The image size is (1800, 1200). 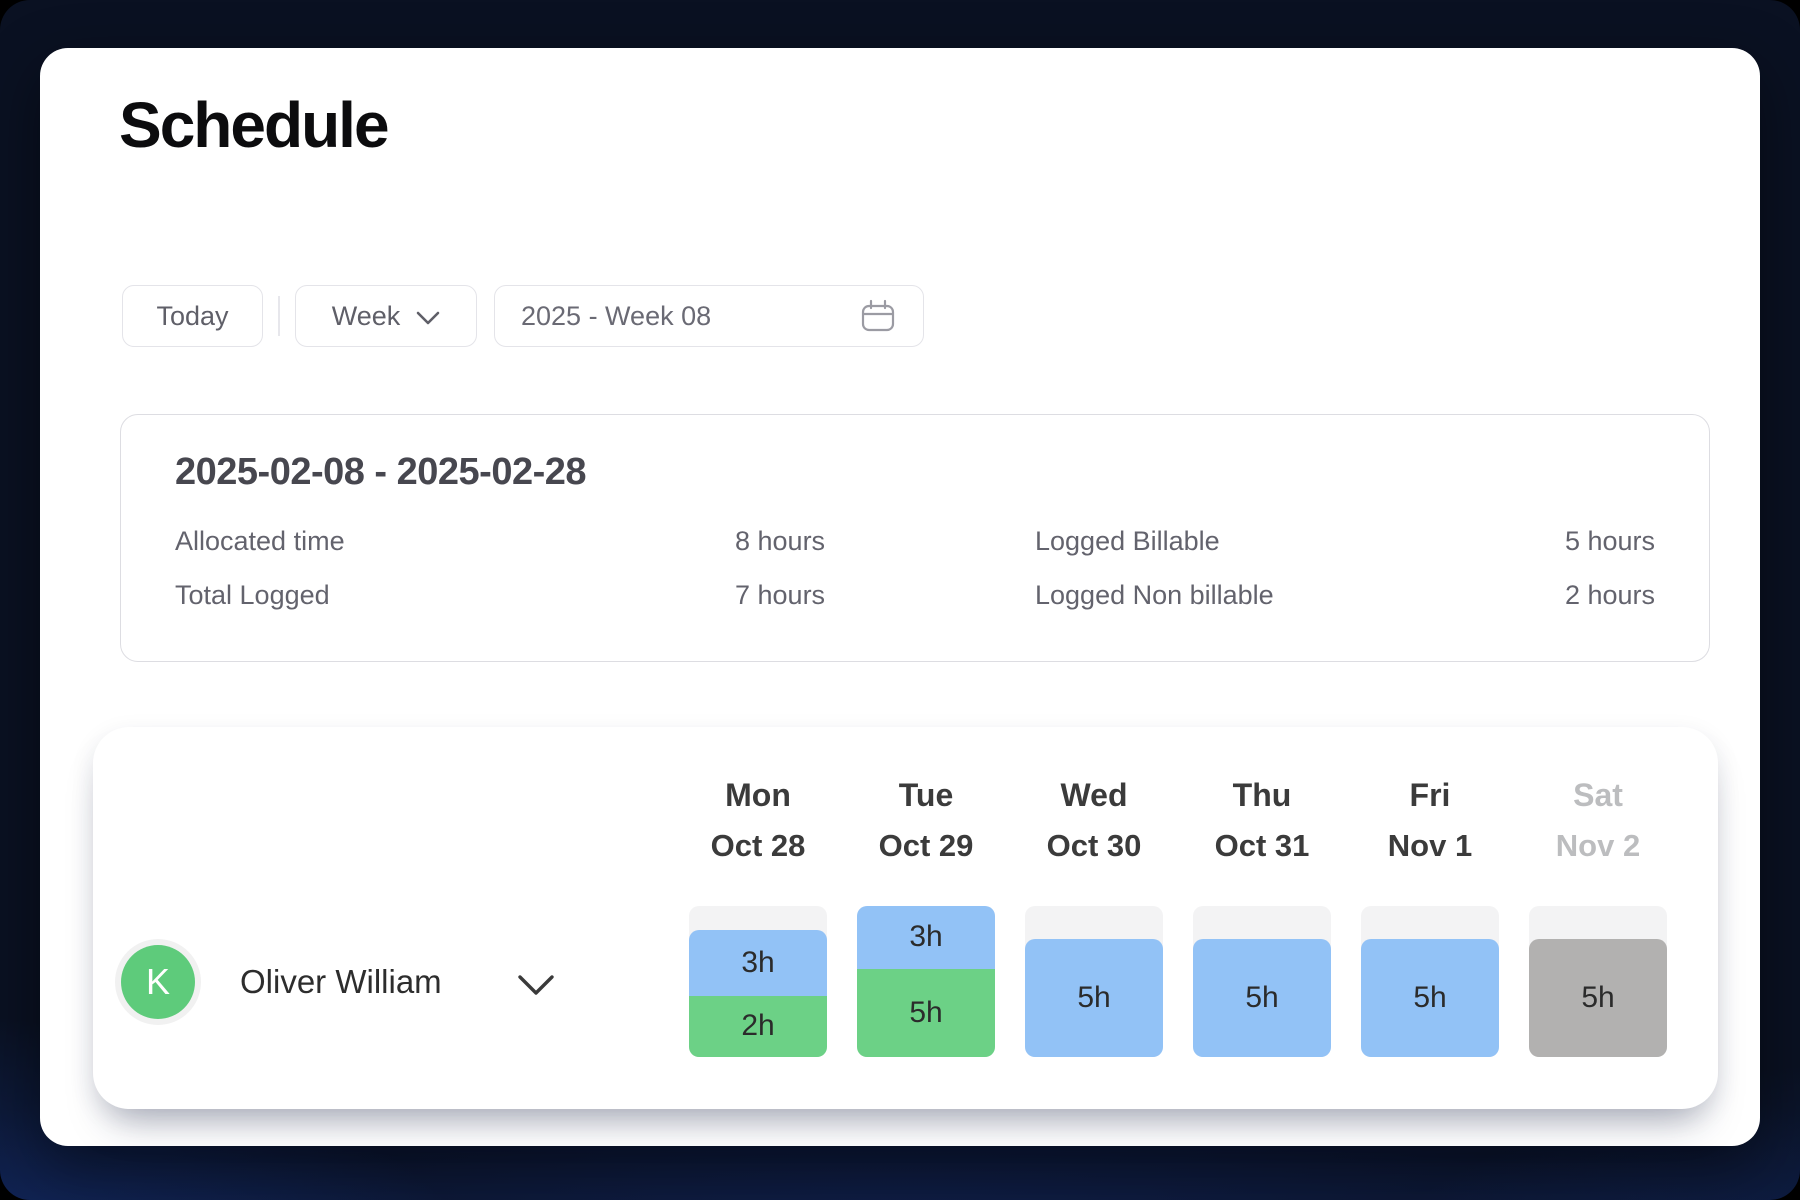 I want to click on stat-label-allocated-time: Allocated time, so click(x=260, y=541).